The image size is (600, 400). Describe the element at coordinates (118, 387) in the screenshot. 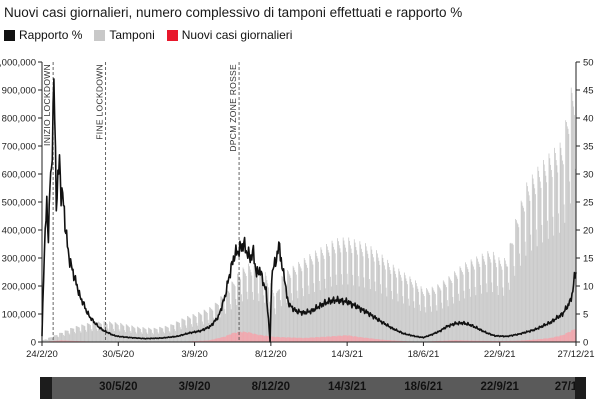

I see `navigator-label: 30/5/20` at that location.